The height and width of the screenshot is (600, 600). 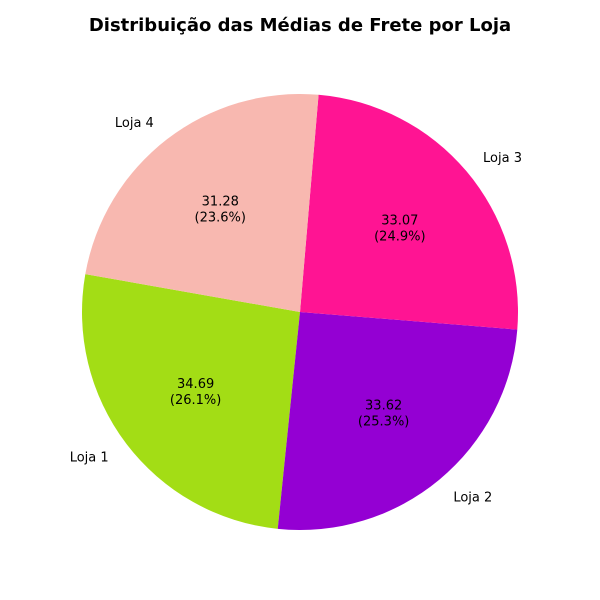 I want to click on slice-label-loja-4: Loja 4, so click(x=134, y=123).